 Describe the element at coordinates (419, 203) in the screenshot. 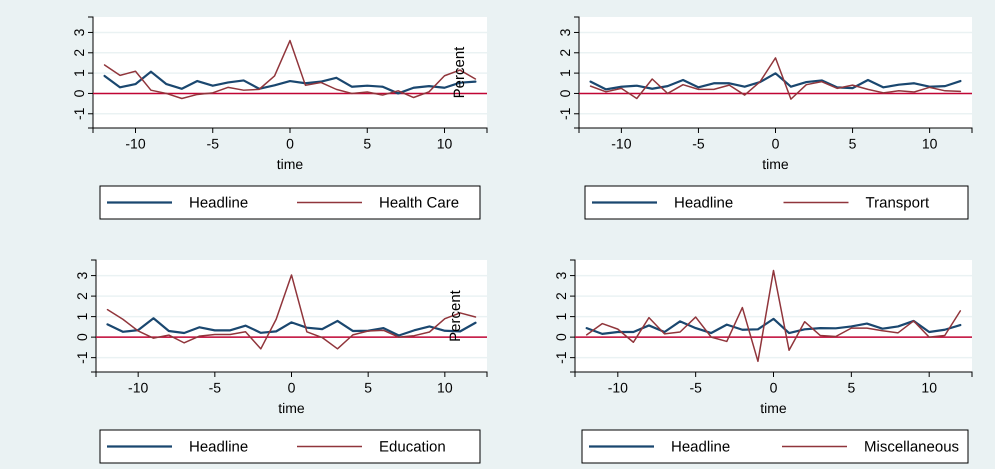

I see `legend-label: Health Care` at that location.